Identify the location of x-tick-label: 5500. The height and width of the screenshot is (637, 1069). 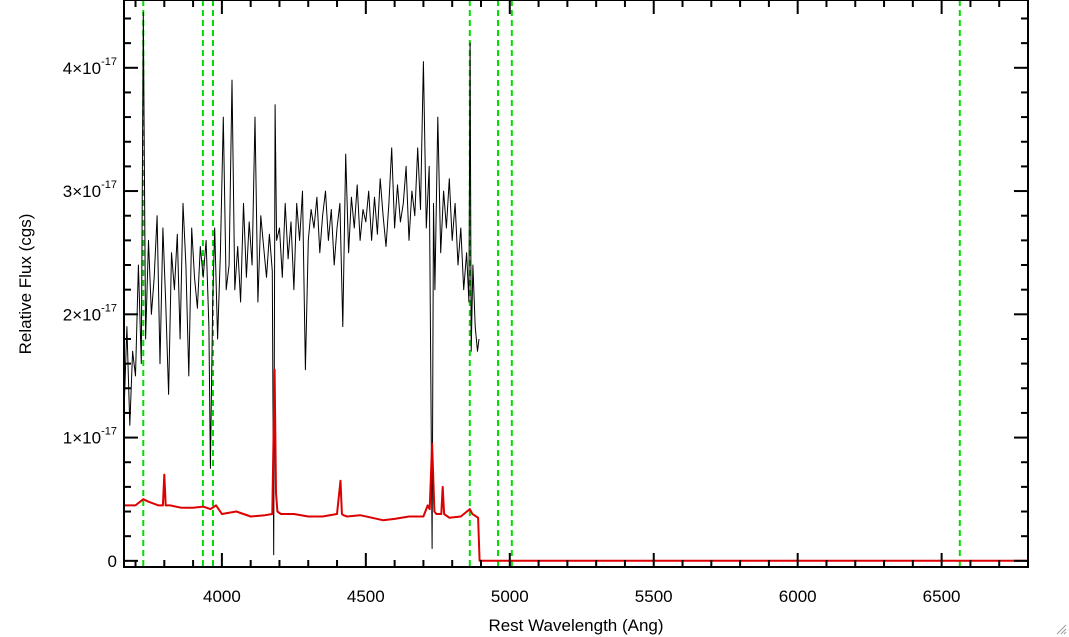
(654, 596).